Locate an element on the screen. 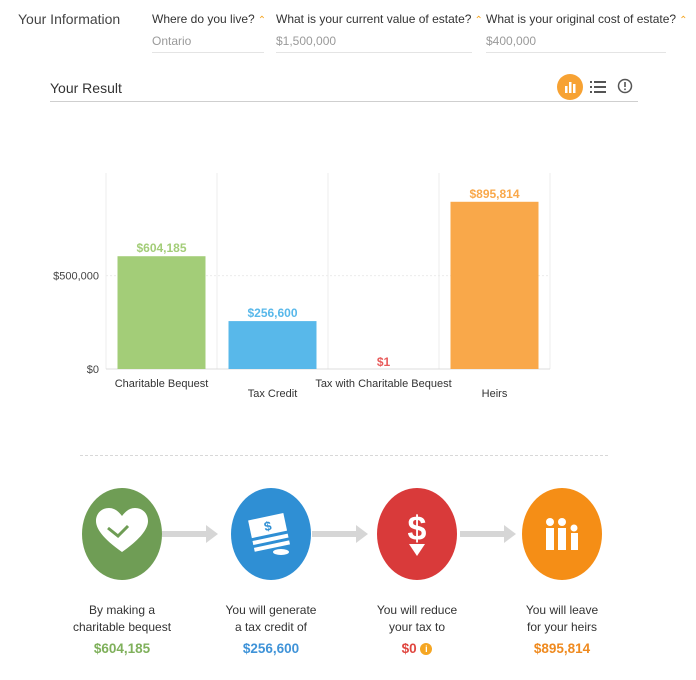 This screenshot has height=680, width=696. x-tick-label: Tax with Charitable Bequest is located at coordinates (383, 384).